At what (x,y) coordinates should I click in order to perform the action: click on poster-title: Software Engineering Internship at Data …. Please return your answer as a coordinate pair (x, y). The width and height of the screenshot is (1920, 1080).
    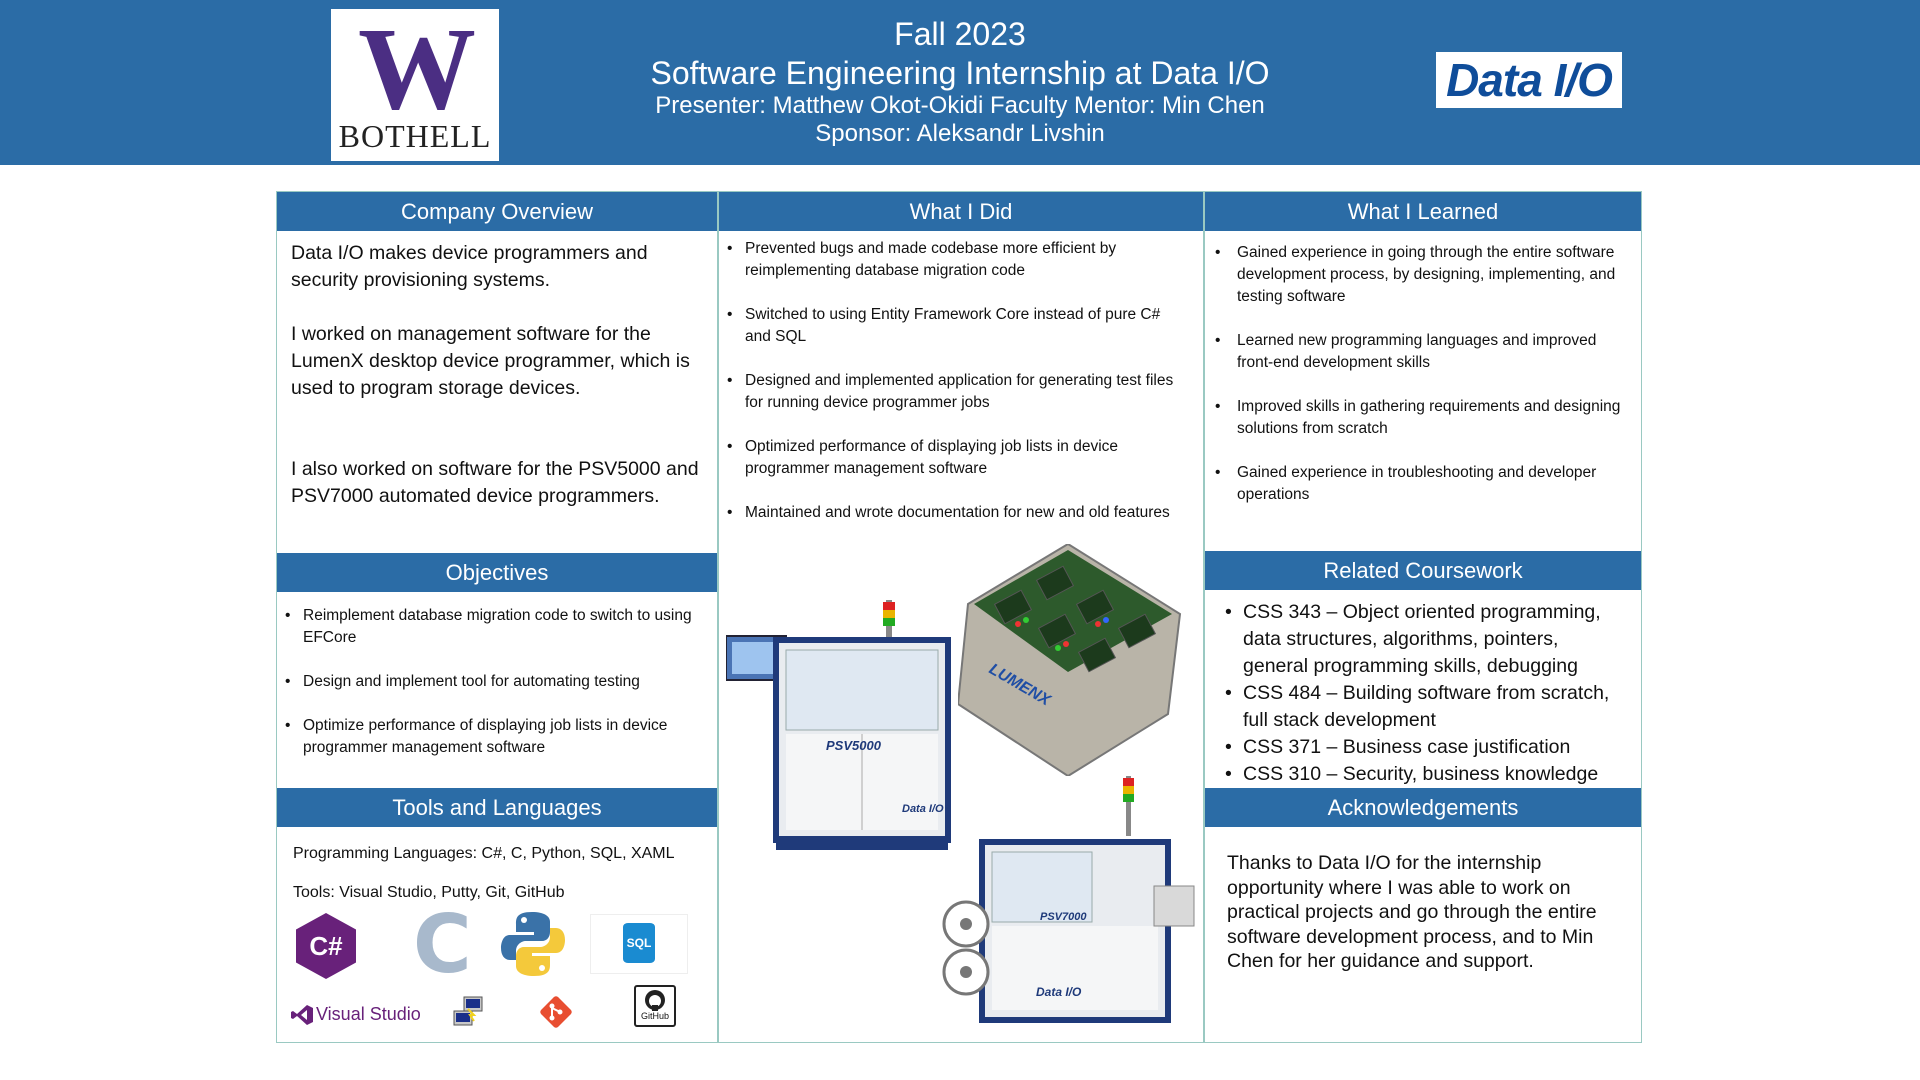
    Looking at the image, I should click on (960, 73).